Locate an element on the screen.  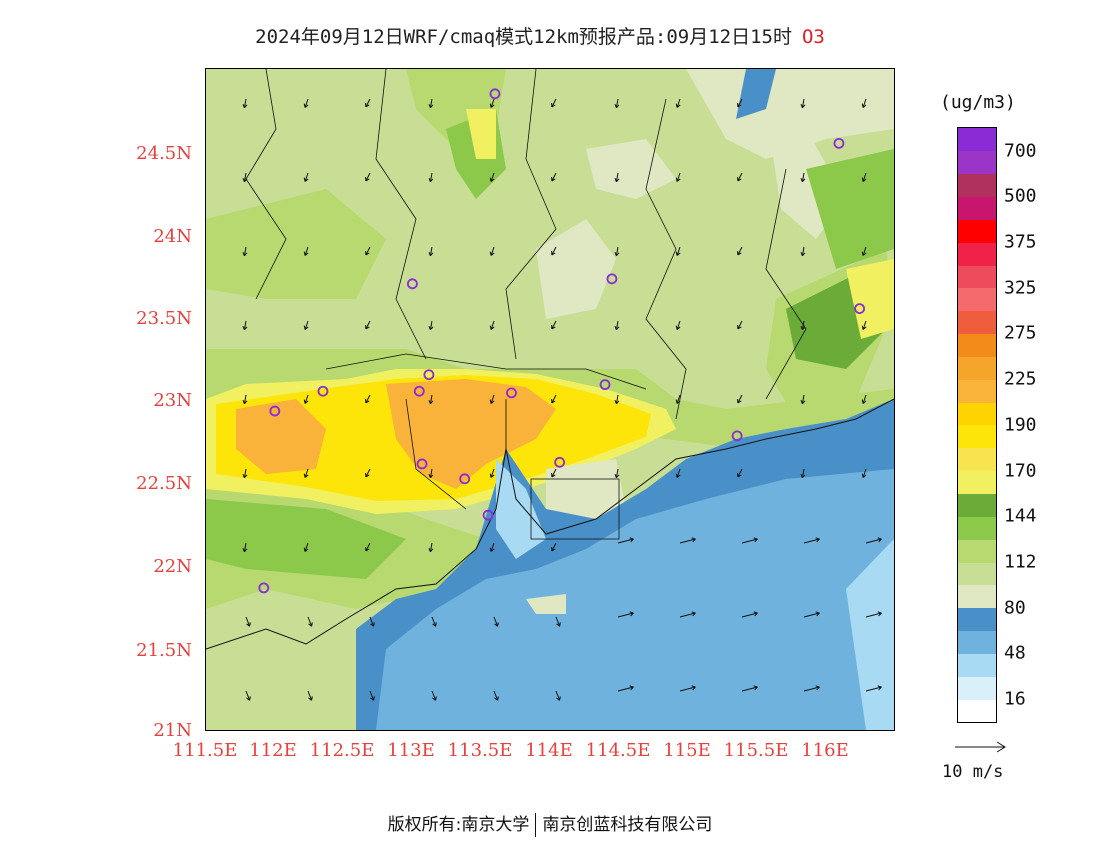
reservoir is located at coordinates (756, 94).